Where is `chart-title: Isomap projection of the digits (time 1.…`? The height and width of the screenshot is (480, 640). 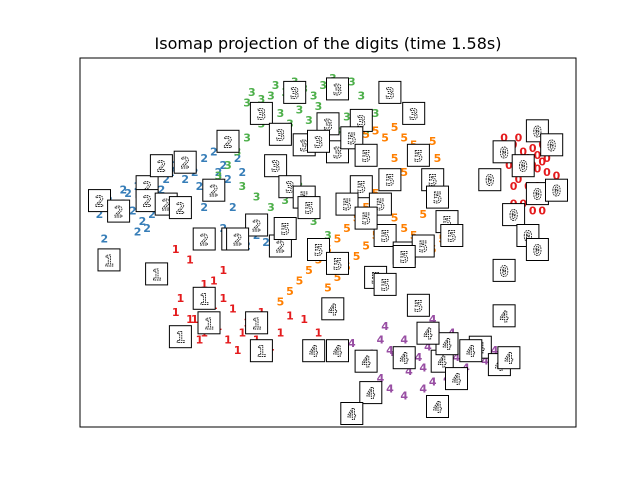 chart-title: Isomap projection of the digits (time 1.… is located at coordinates (328, 43).